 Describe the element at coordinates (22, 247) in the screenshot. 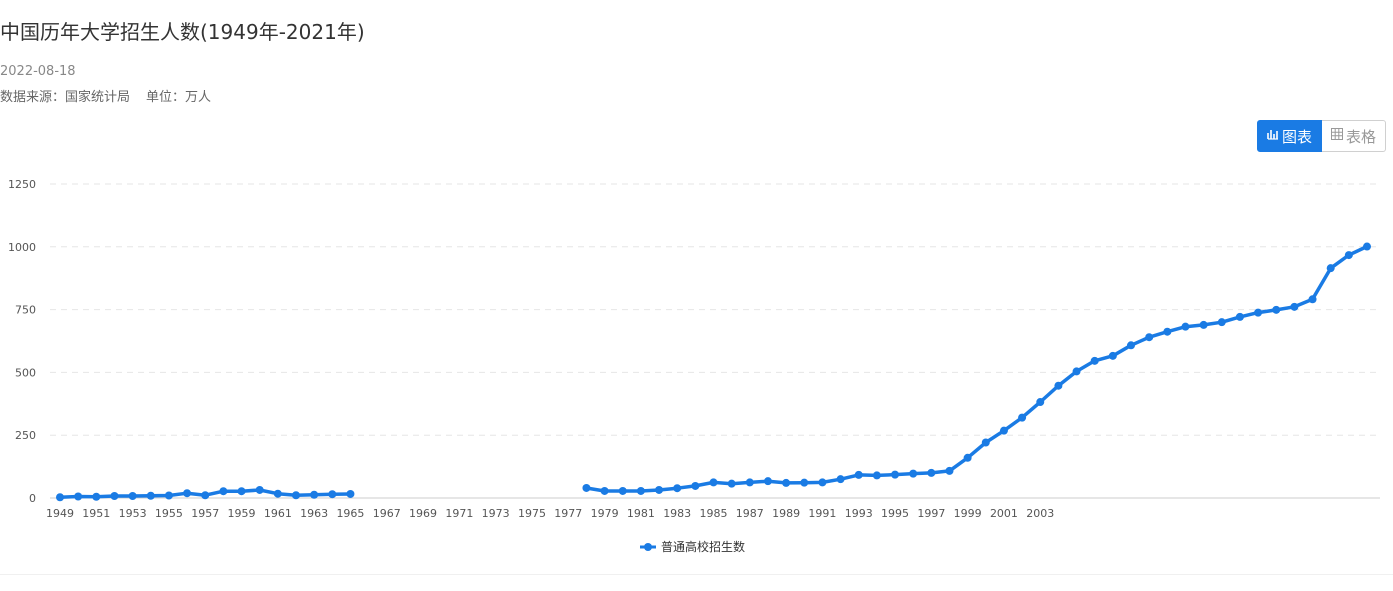

I see `y-tick-label: 1000` at that location.